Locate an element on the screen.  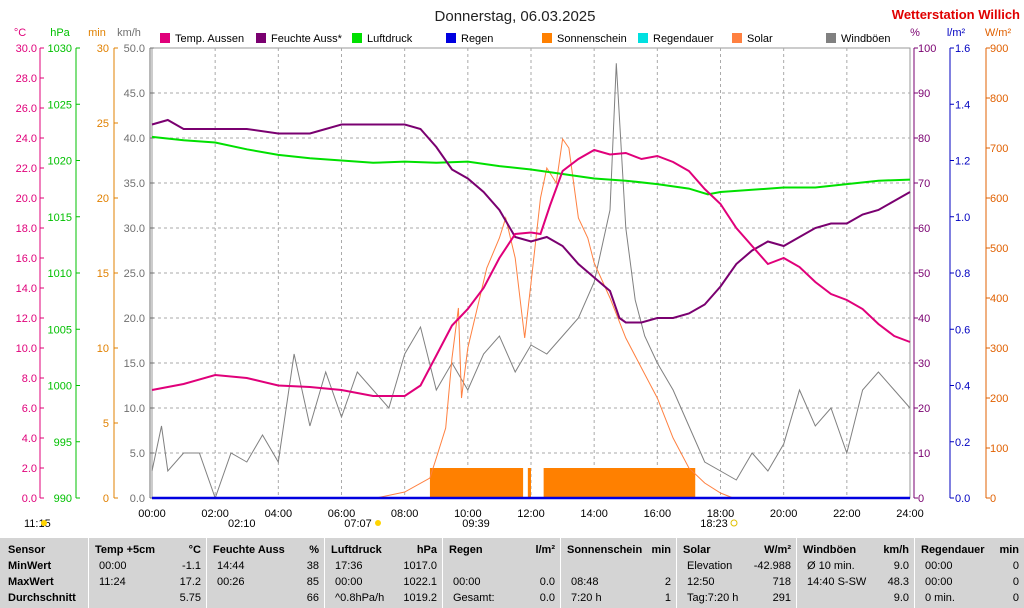
time-tick-label: 20:00 is located at coordinates (784, 514).